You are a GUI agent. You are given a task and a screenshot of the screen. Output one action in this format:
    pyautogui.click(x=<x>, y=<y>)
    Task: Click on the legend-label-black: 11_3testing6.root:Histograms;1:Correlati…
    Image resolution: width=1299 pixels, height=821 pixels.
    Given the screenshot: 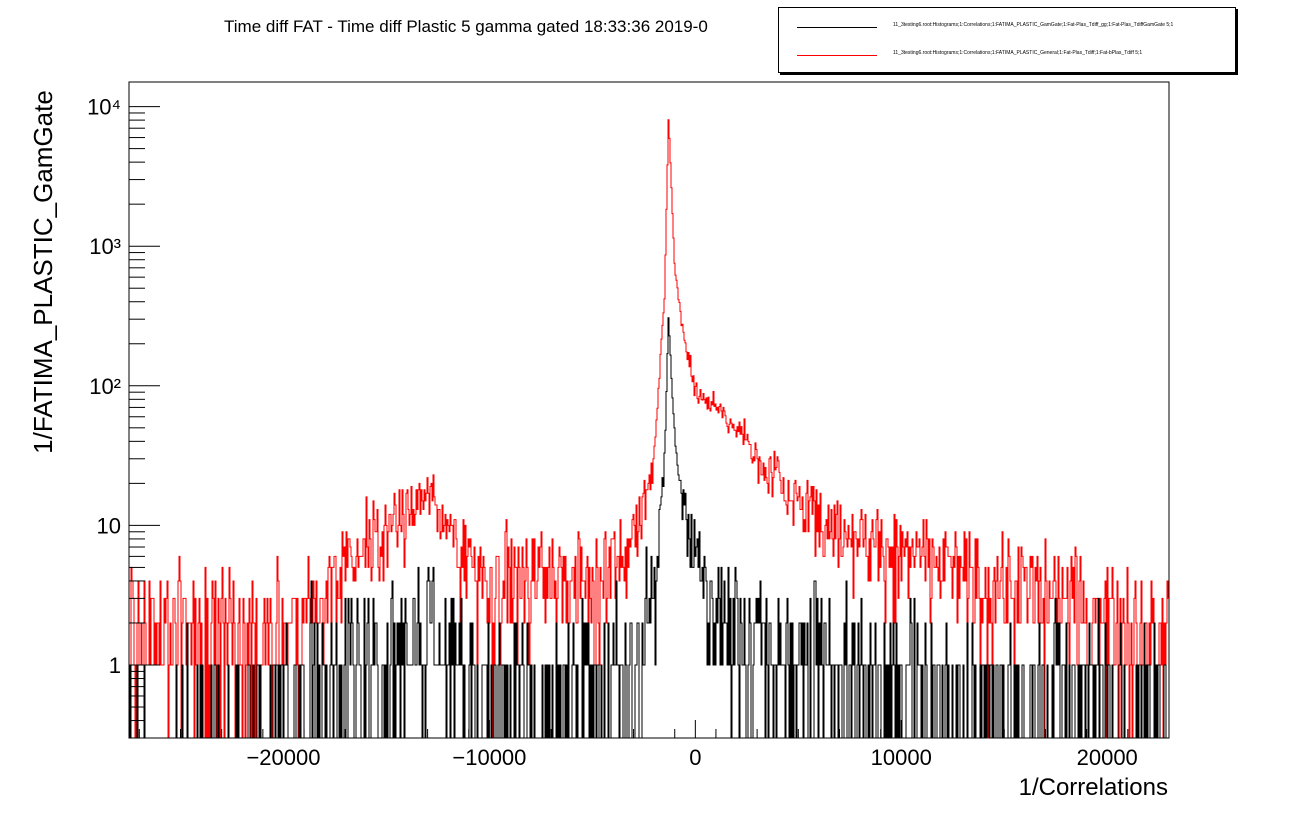 What is the action you would take?
    pyautogui.click(x=1033, y=25)
    